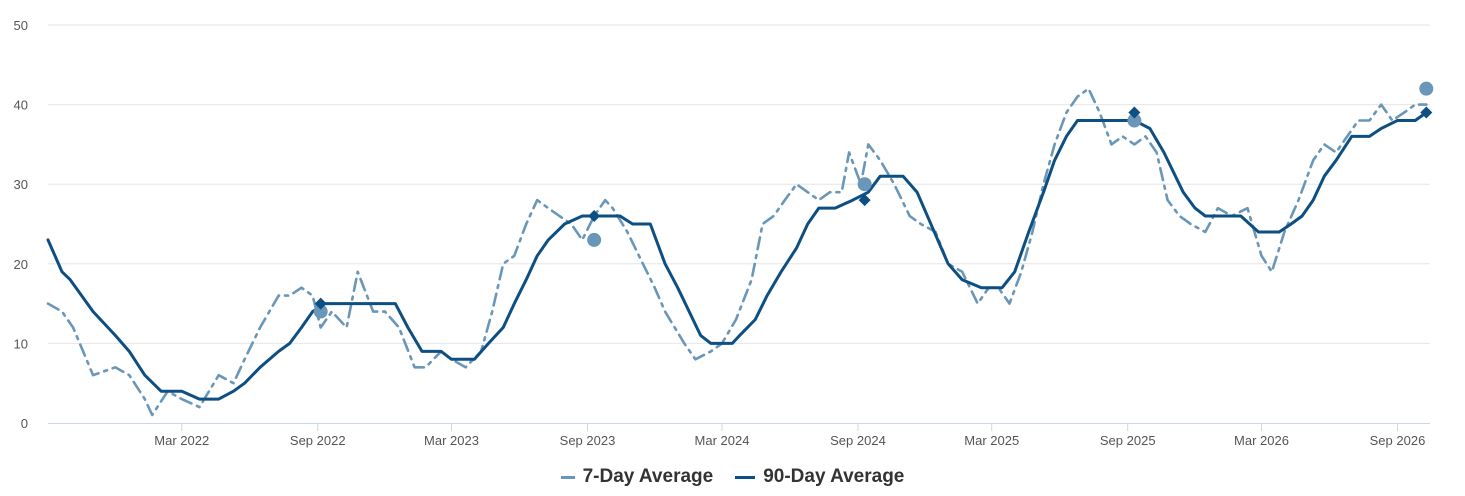 The image size is (1465, 496). Describe the element at coordinates (648, 476) in the screenshot. I see `legend-label-7-day-average: 7-Day Average` at that location.